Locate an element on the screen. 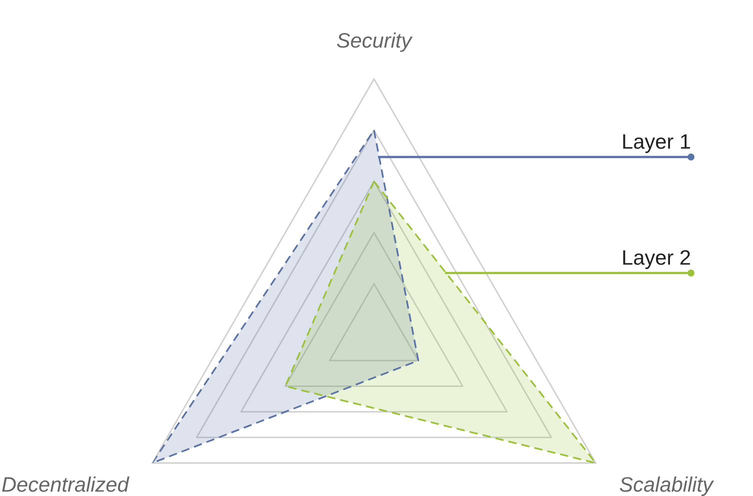 The width and height of the screenshot is (753, 496). legend-label: Layer 1 is located at coordinates (656, 143).